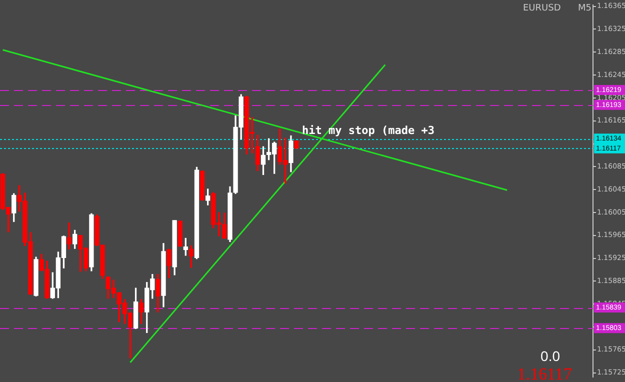 Image resolution: width=625 pixels, height=382 pixels. Describe the element at coordinates (542, 8) in the screenshot. I see `chart-title: EURUSD` at that location.